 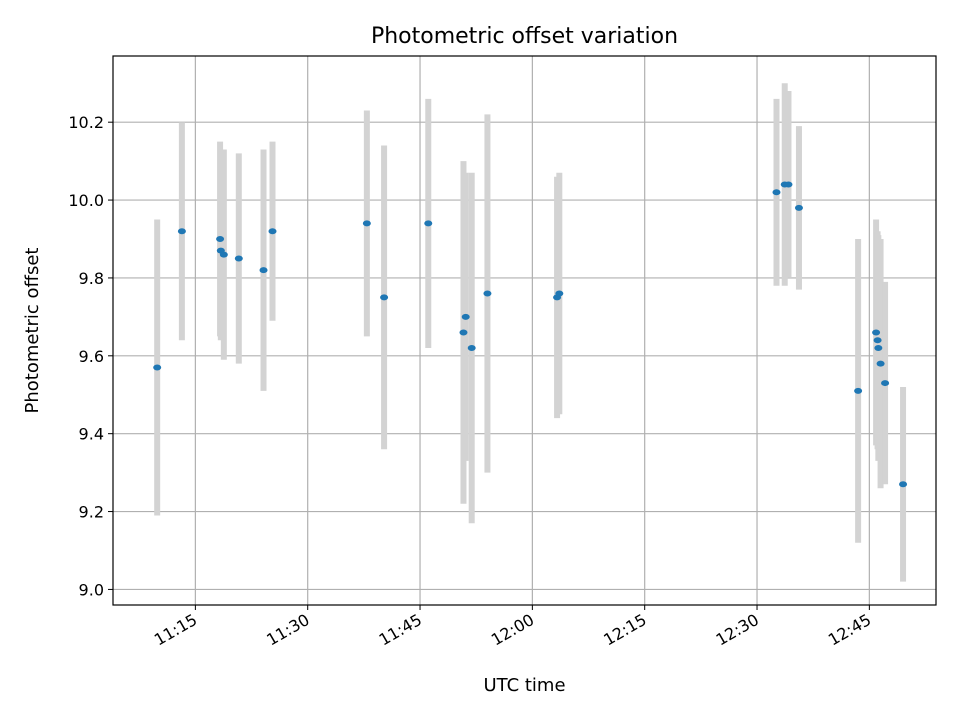 What do you see at coordinates (91, 434) in the screenshot?
I see `y-tick-label: 9.4` at bounding box center [91, 434].